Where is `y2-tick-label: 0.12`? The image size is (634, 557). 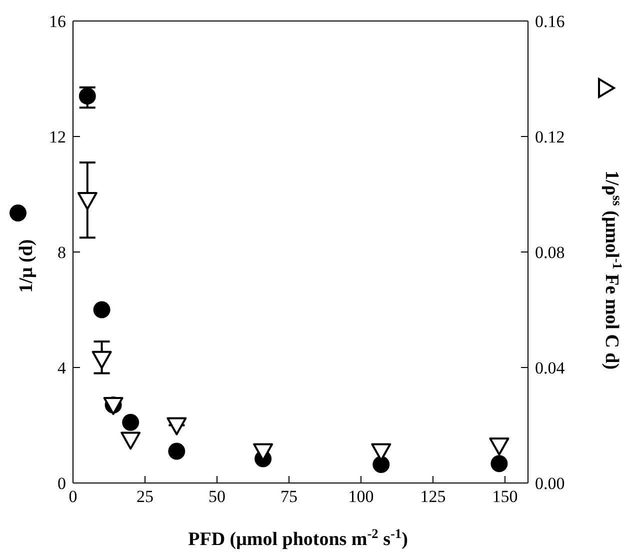
y2-tick-label: 0.12 is located at coordinates (550, 137).